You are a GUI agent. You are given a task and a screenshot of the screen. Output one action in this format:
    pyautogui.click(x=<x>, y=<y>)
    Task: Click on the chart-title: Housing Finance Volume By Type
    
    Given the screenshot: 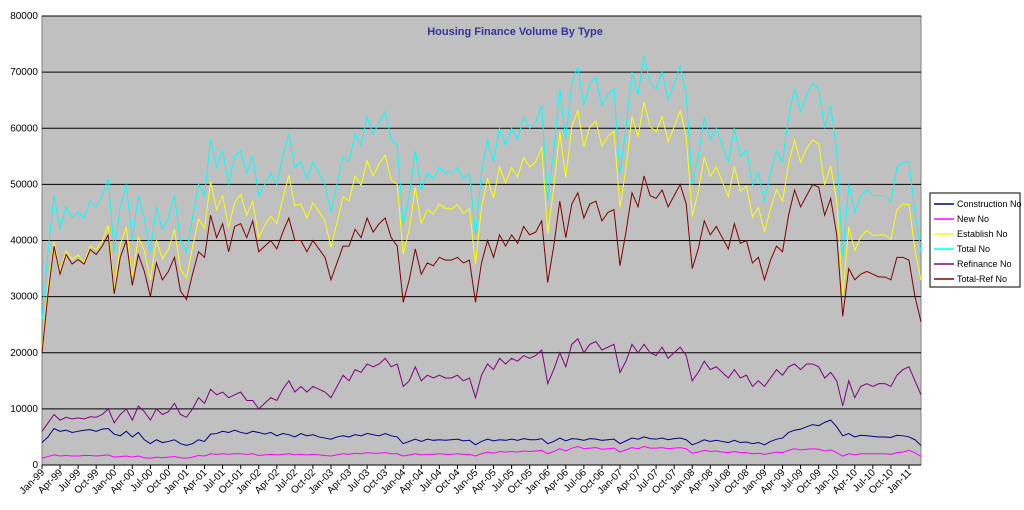 What is the action you would take?
    pyautogui.click(x=515, y=32)
    